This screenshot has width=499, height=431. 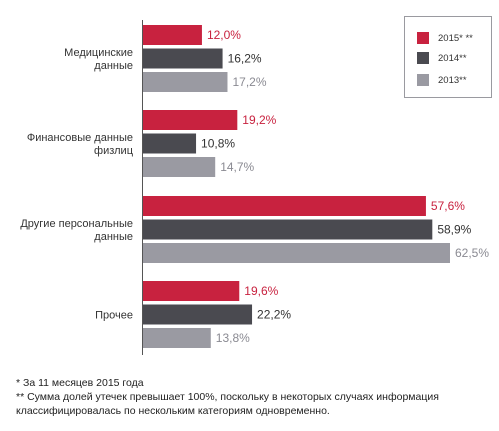 What do you see at coordinates (114, 316) in the screenshot?
I see `category-label-other: Прочее` at bounding box center [114, 316].